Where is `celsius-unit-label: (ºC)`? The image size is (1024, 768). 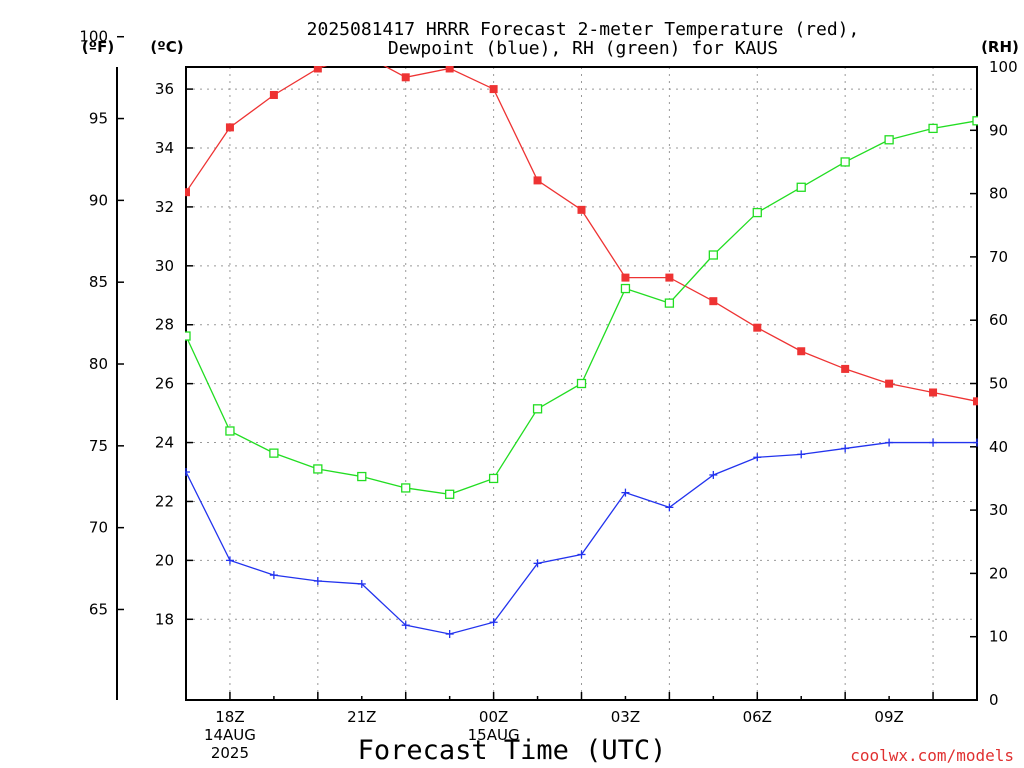 celsius-unit-label: (ºC) is located at coordinates (166, 47).